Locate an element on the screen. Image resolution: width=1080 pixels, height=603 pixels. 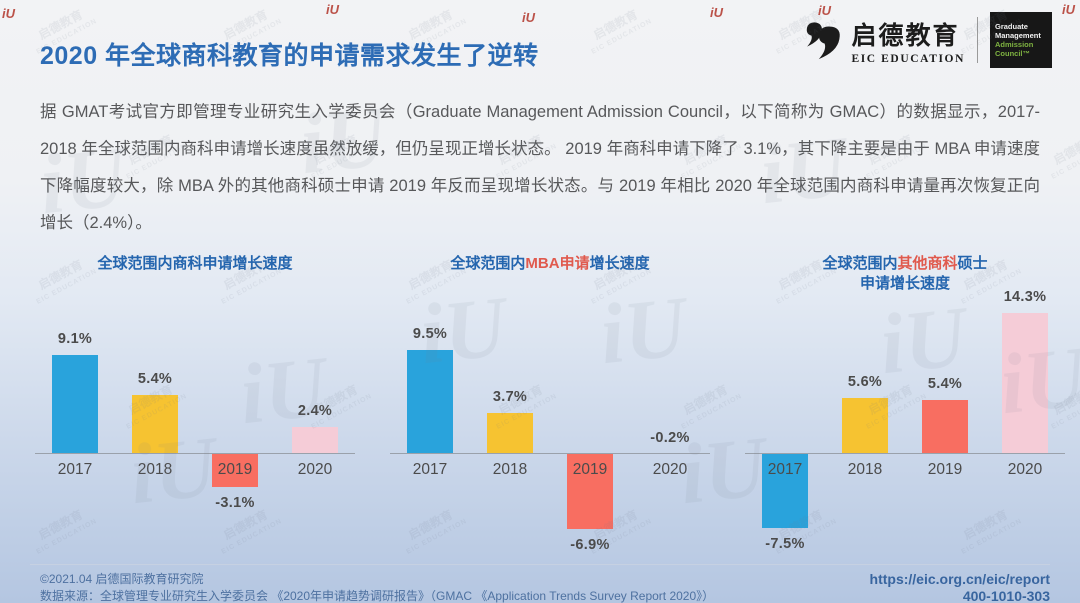
gmac-logo-line2: Management is located at coordinates (1018, 35).